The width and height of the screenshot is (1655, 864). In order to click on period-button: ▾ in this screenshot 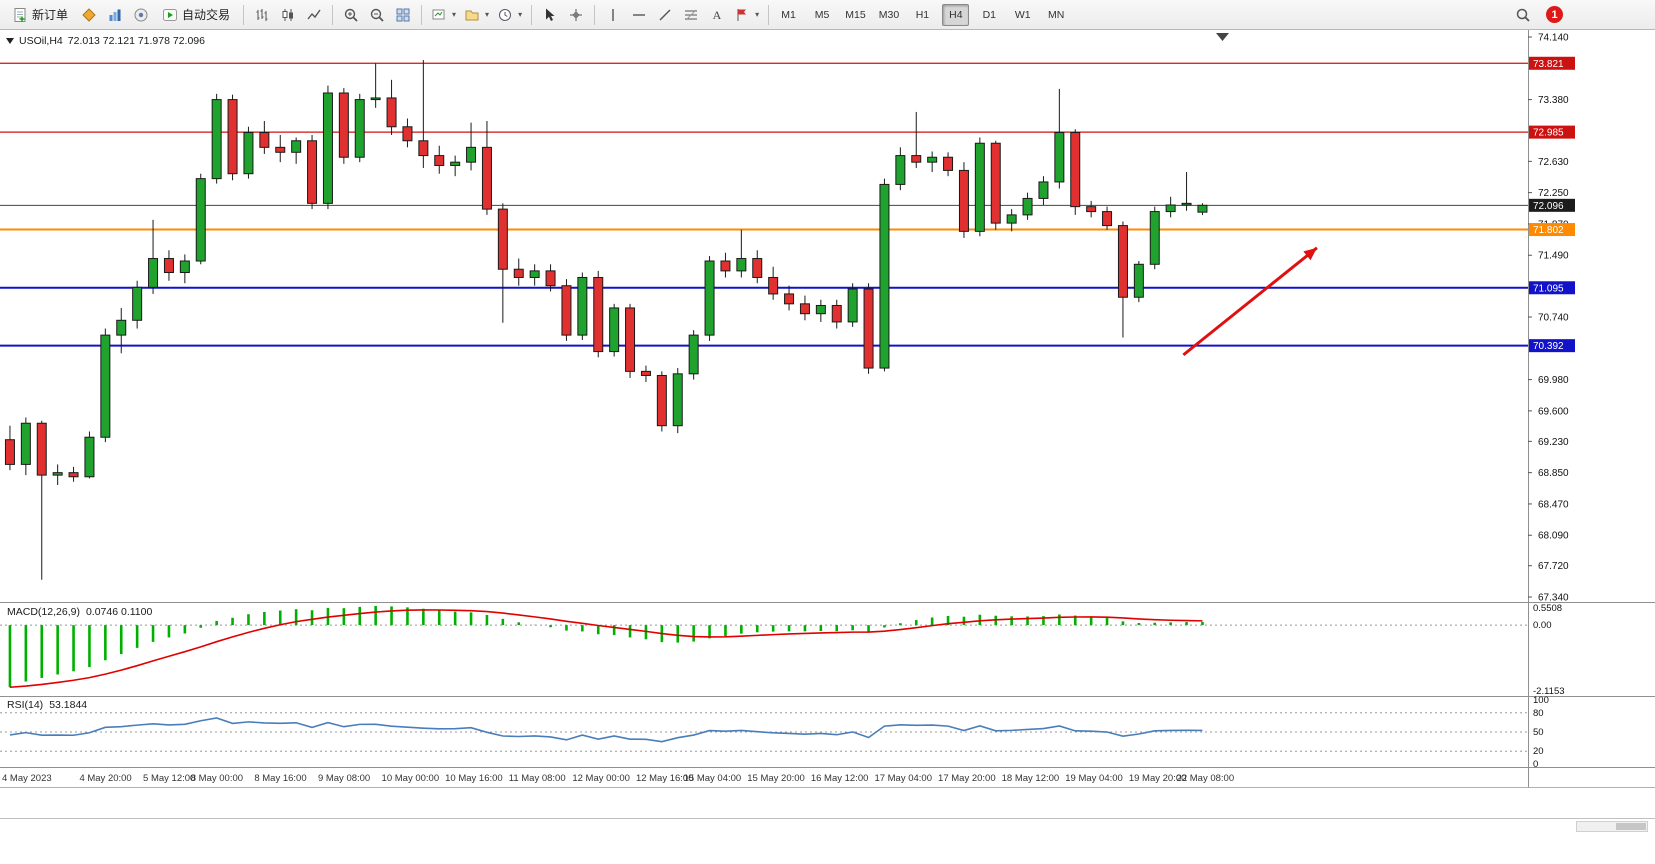, I will do `click(509, 15)`.